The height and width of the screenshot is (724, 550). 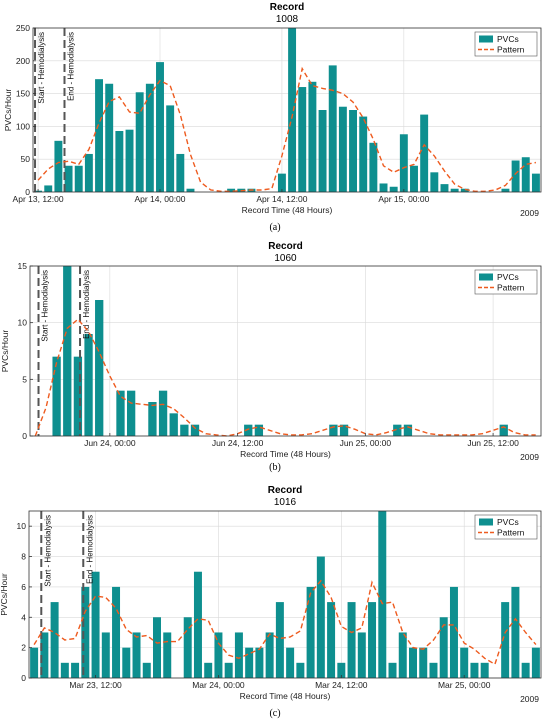 I want to click on legend-label-pattern: Pattern, so click(x=511, y=288).